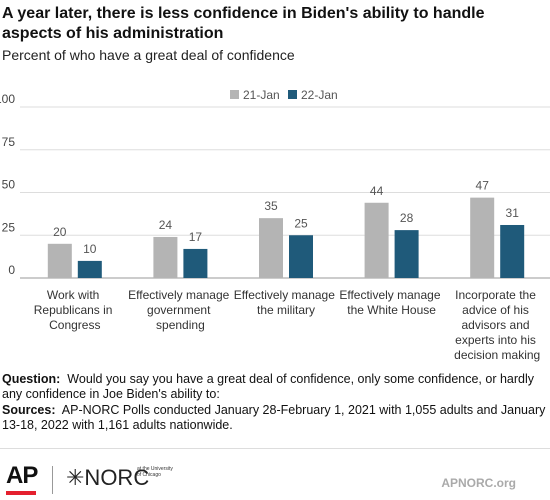  I want to click on x-tick-label: Effectively manage government spending, so click(180, 310).